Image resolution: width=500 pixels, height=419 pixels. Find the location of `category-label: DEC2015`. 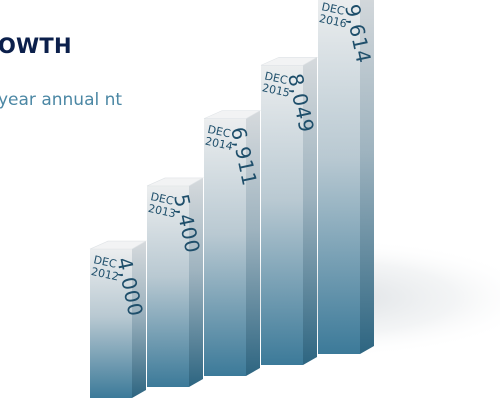

category-label: DEC2015 is located at coordinates (277, 84).